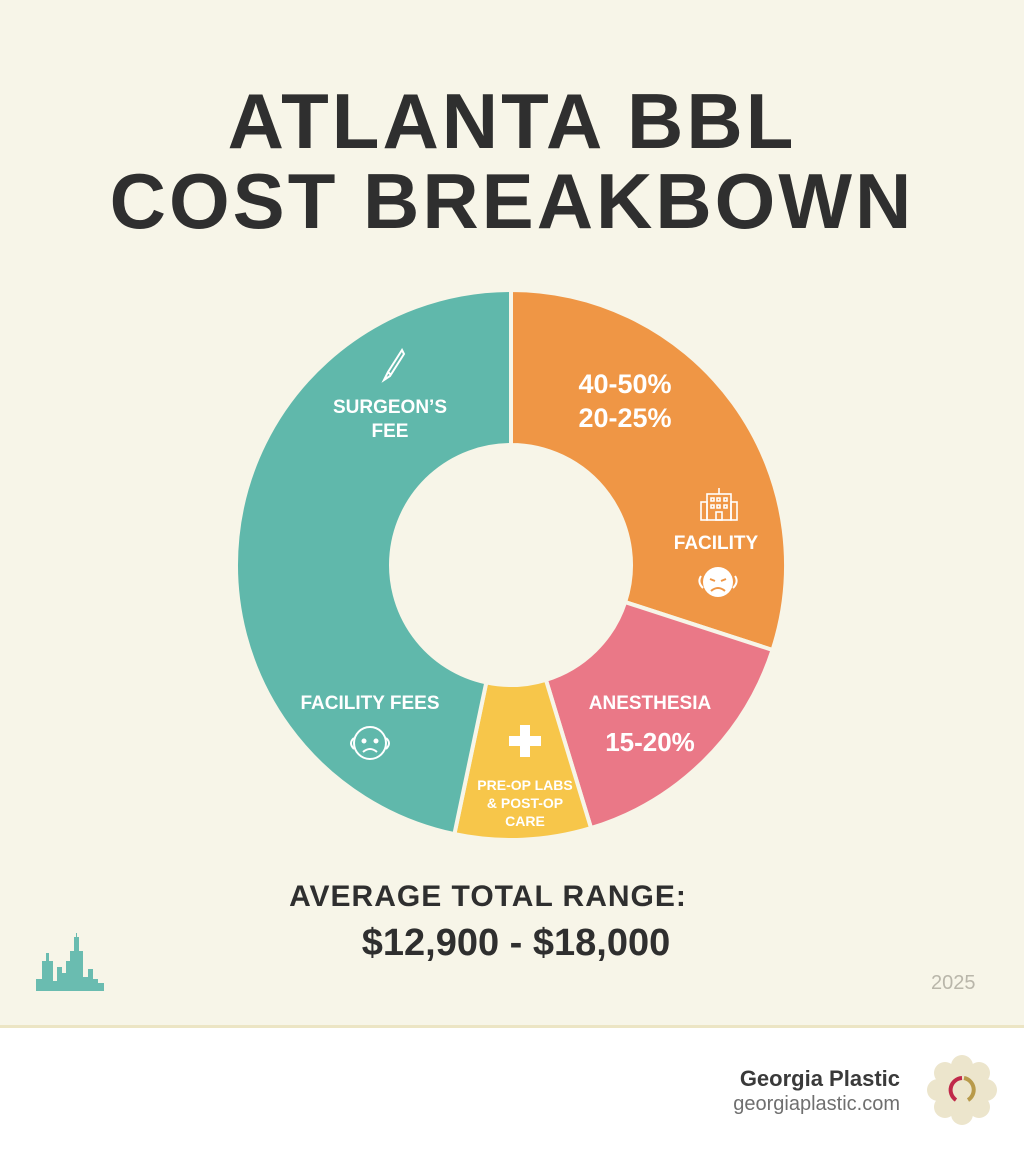 This screenshot has width=1024, height=1157. I want to click on label-line: FEE, so click(390, 431).